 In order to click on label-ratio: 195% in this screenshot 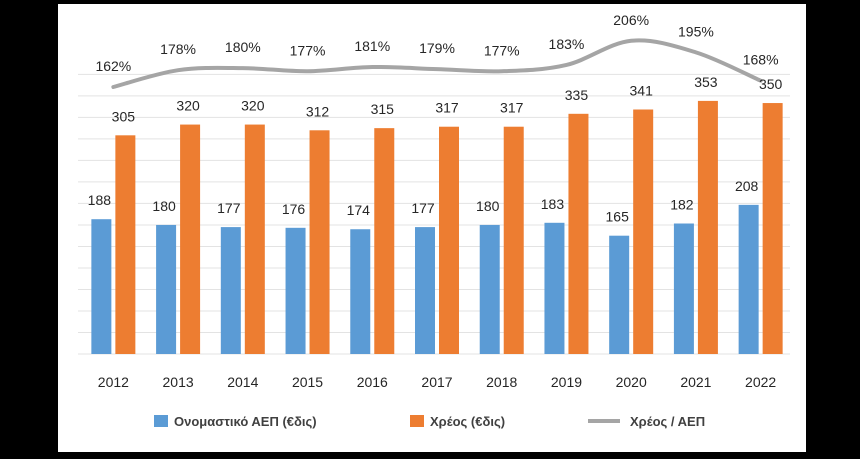, I will do `click(696, 31)`.